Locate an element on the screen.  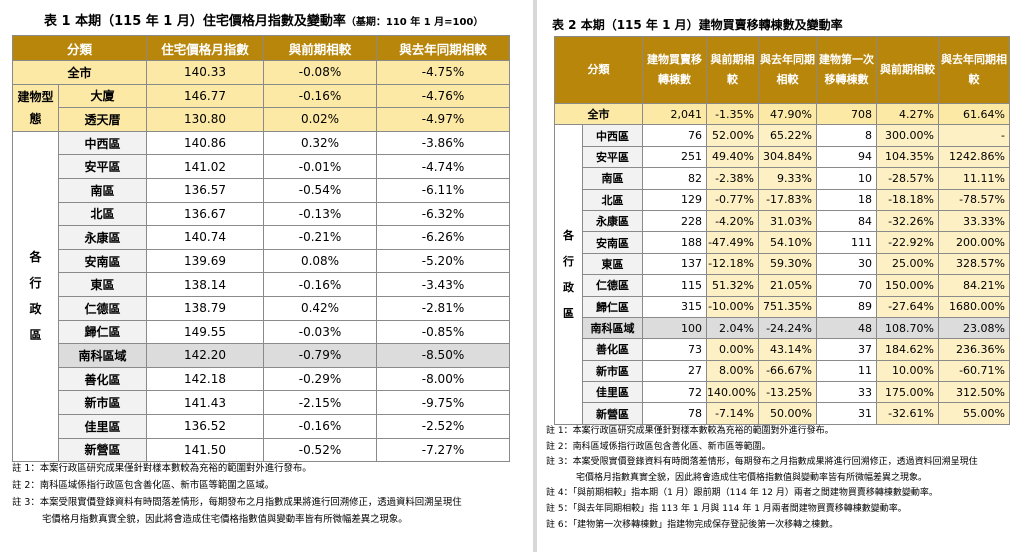
header-category: 分類 is located at coordinates (598, 70).